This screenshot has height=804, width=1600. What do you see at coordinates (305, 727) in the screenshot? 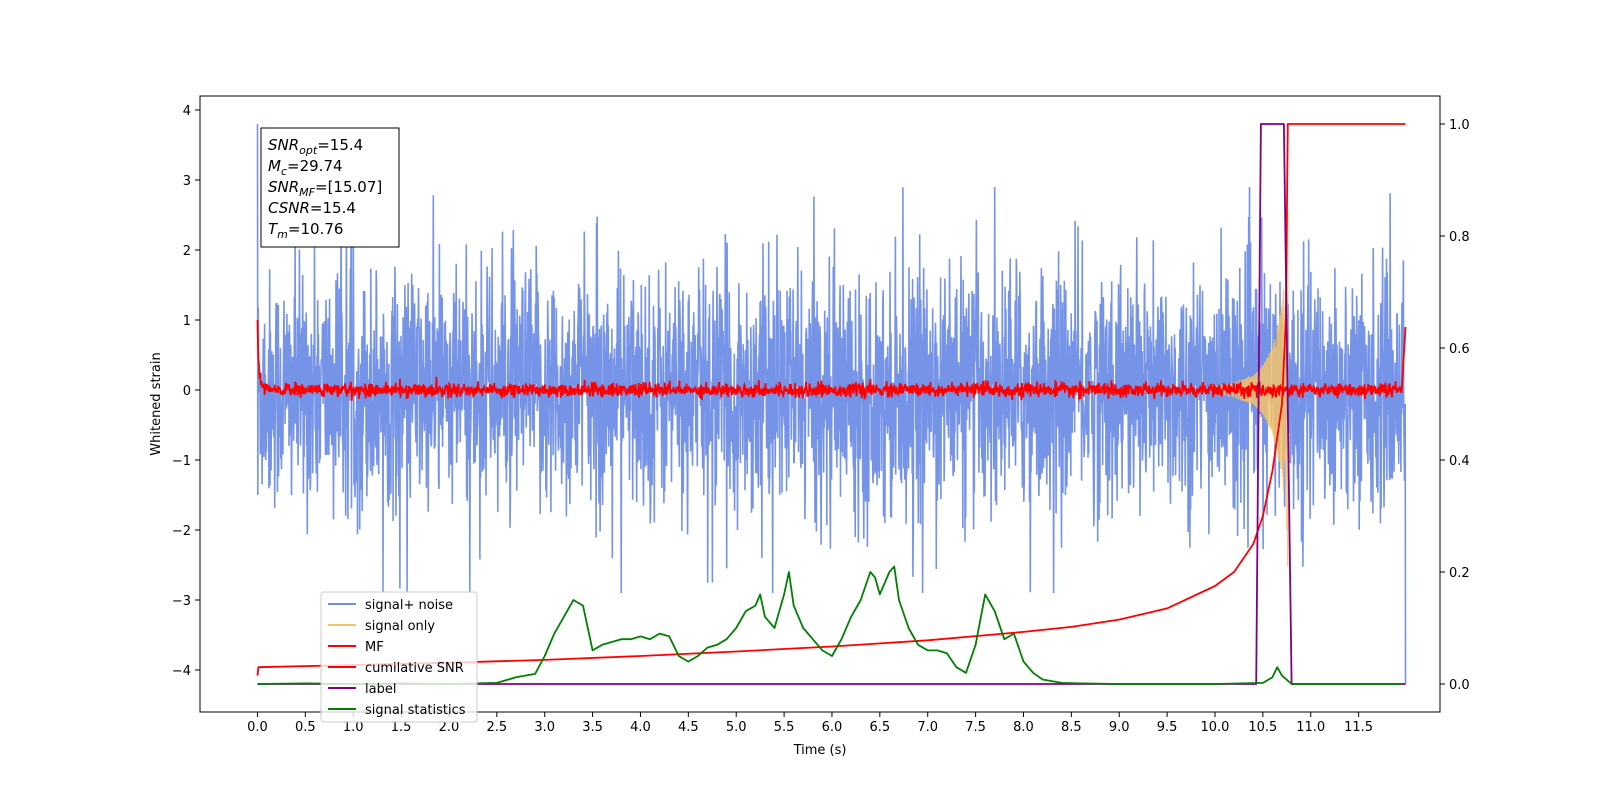
I see `x-tick-label: 0.5` at bounding box center [305, 727].